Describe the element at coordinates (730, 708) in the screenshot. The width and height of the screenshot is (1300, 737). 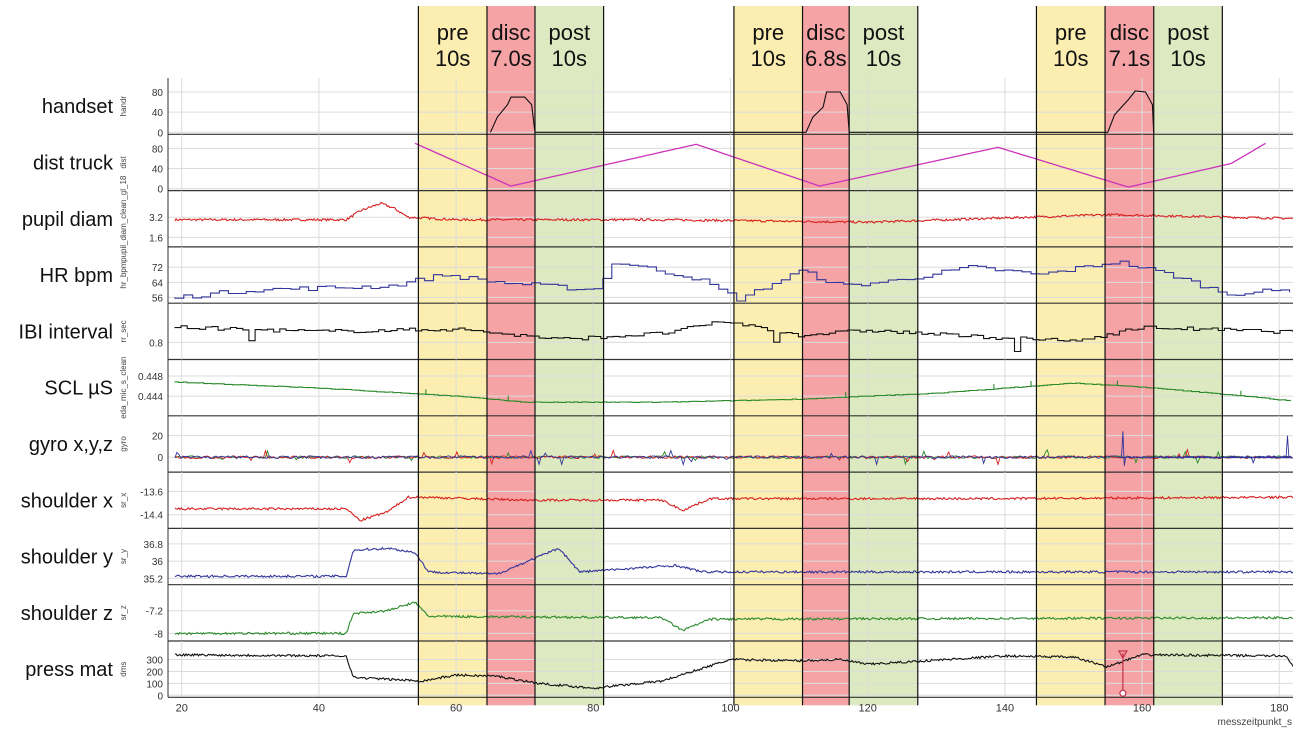
I see `x-tick-label: 100` at that location.